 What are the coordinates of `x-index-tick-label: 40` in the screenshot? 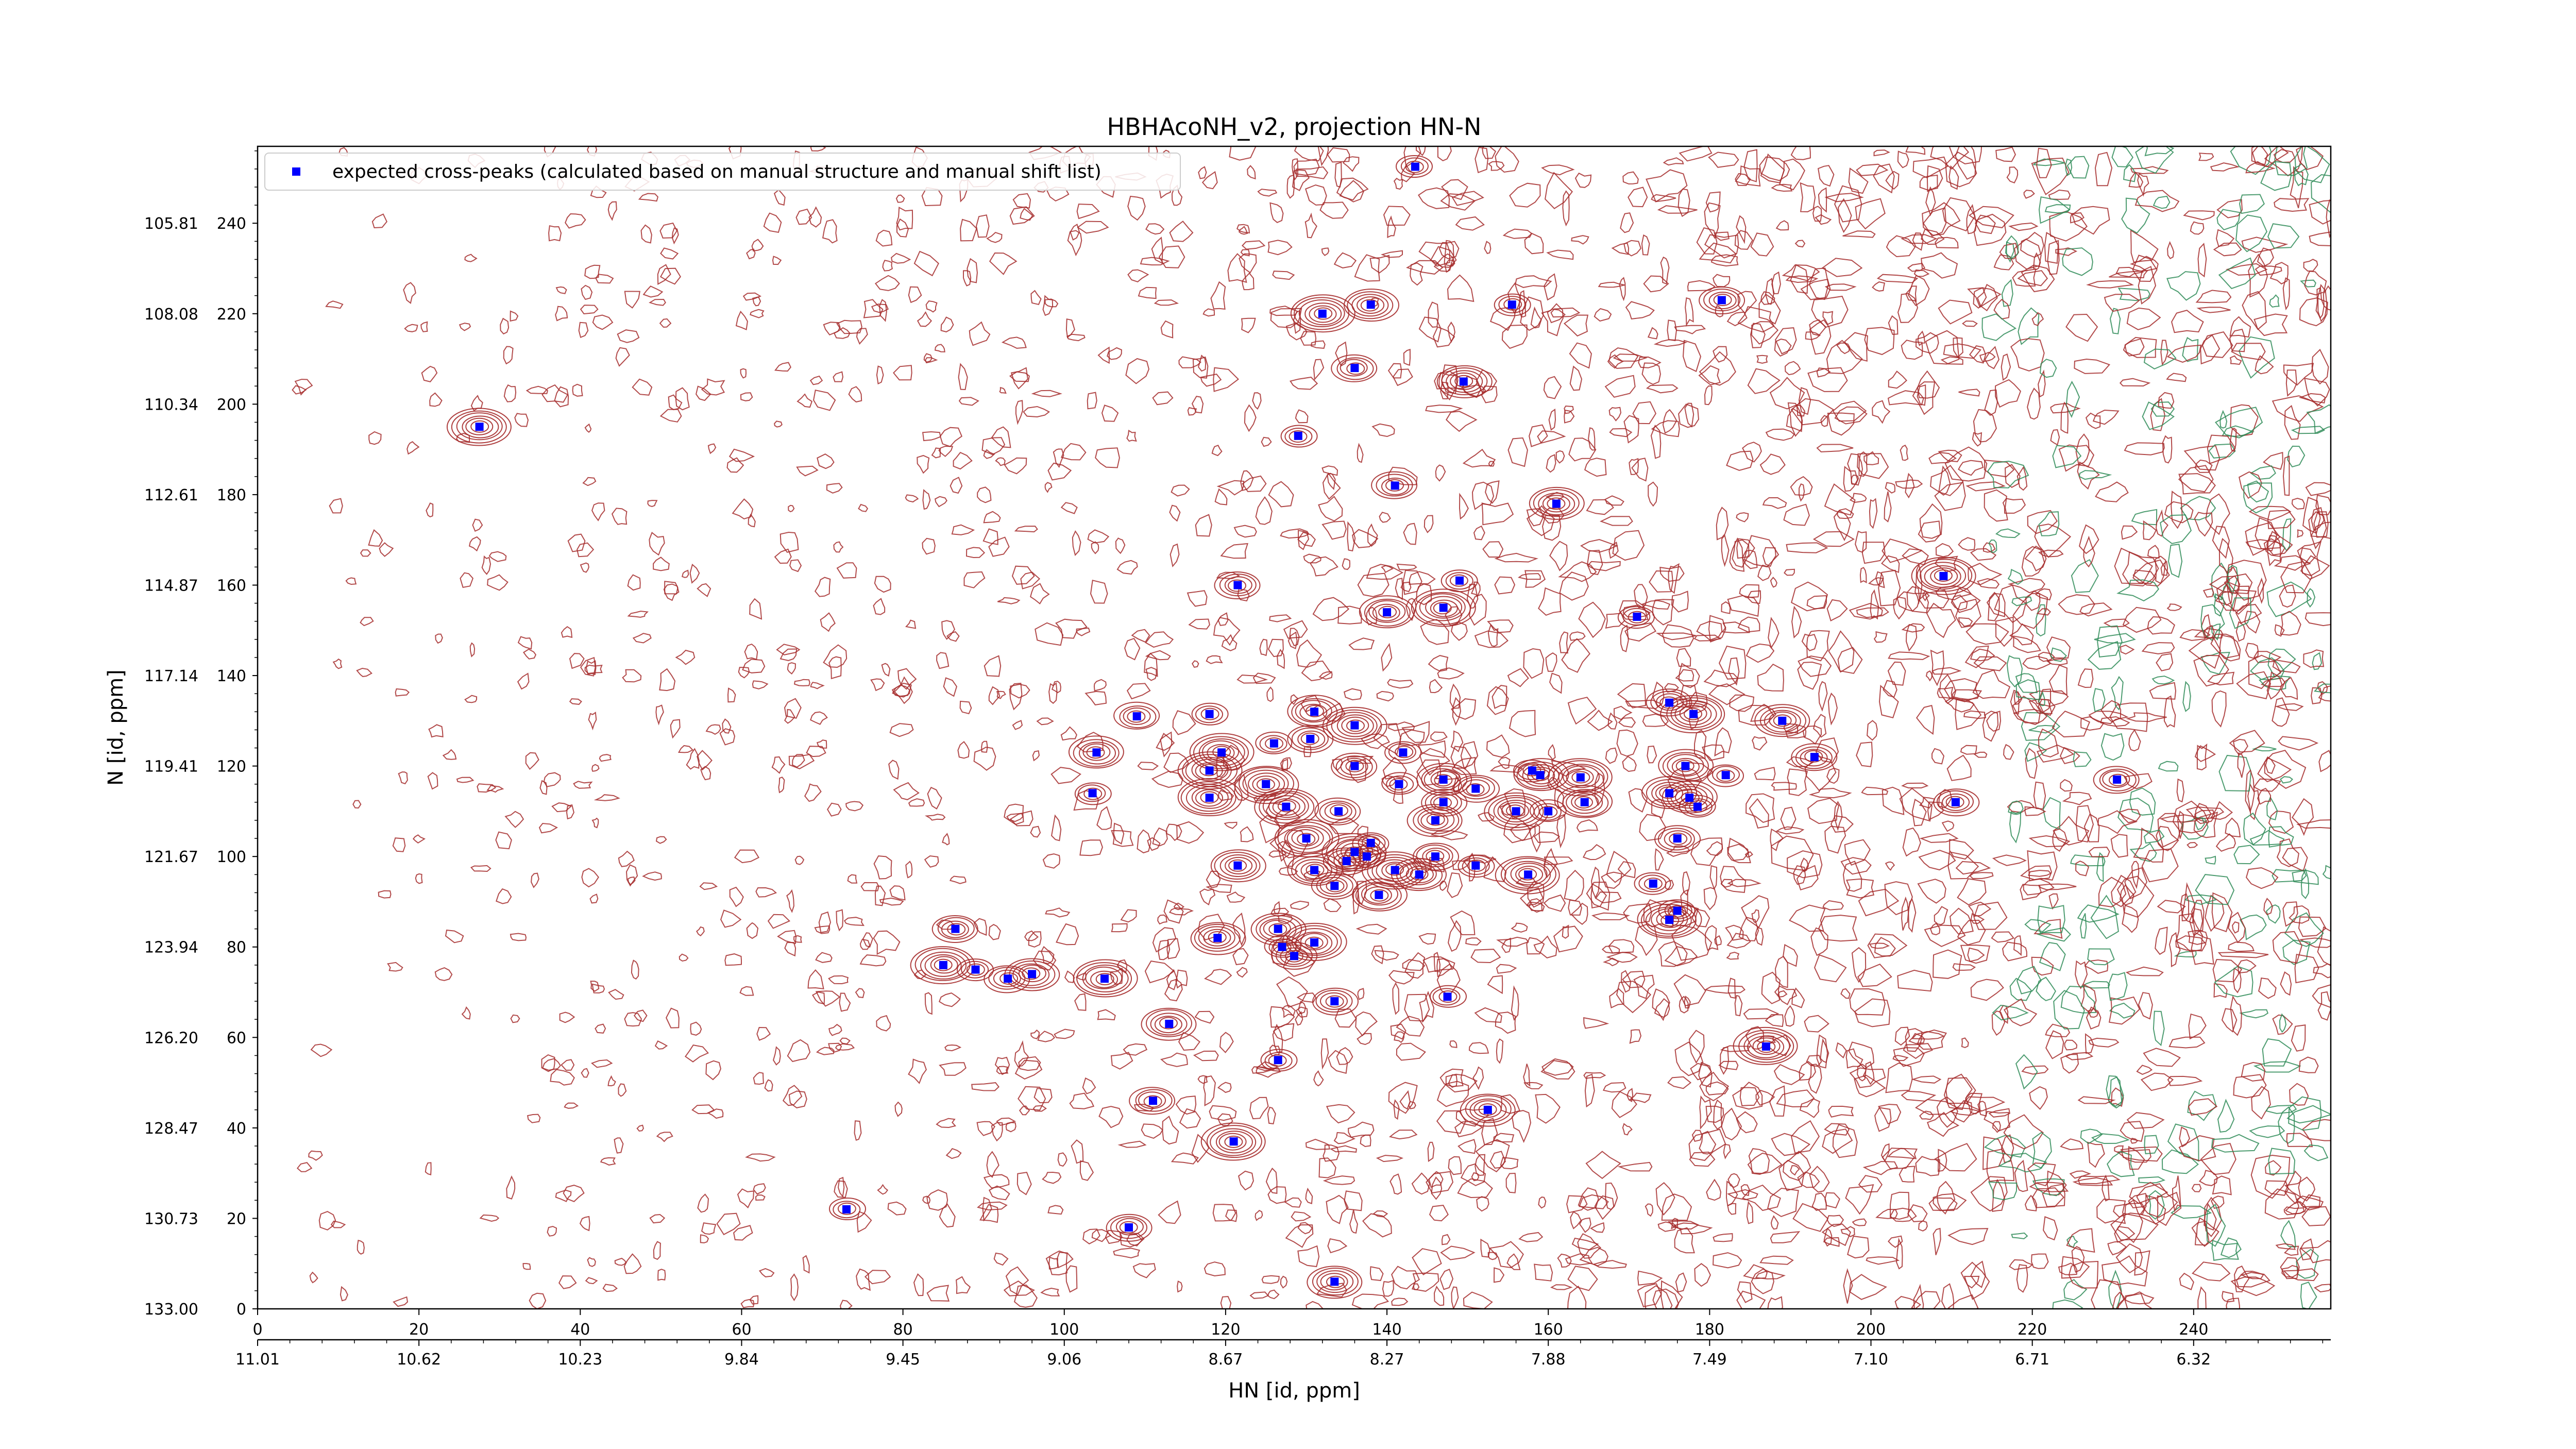 It's located at (580, 1330).